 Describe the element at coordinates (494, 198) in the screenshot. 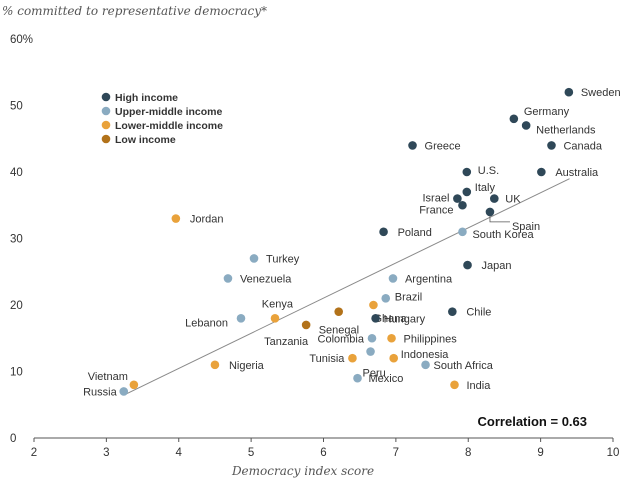

I see `point-uk` at that location.